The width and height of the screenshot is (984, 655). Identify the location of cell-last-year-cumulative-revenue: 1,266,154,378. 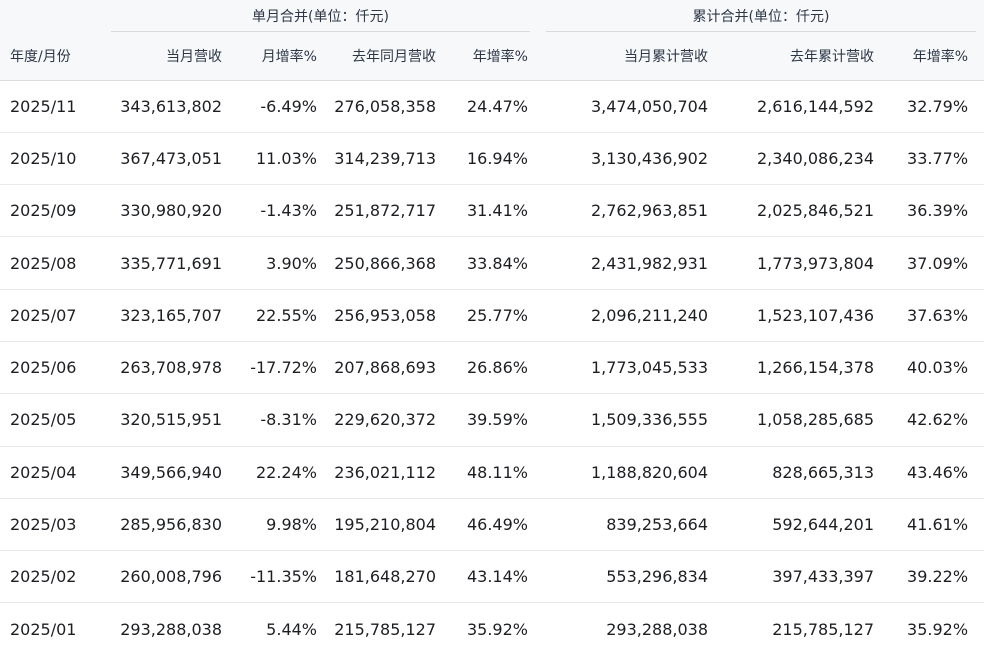
(801, 368).